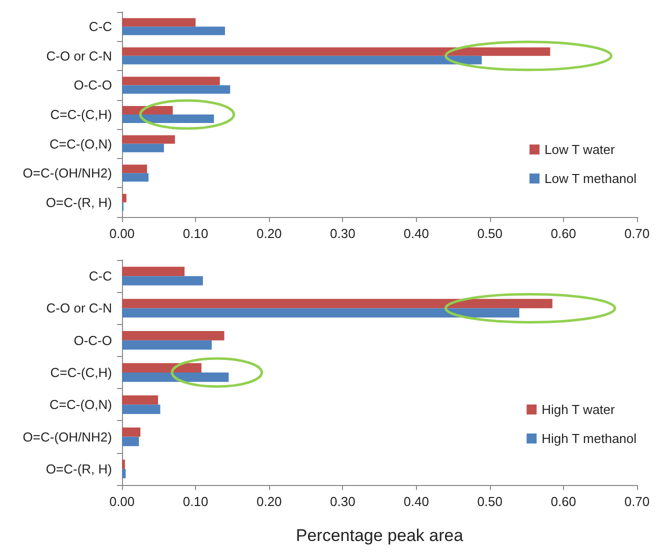  Describe the element at coordinates (589, 438) in the screenshot. I see `legend-label: High T methanol` at that location.